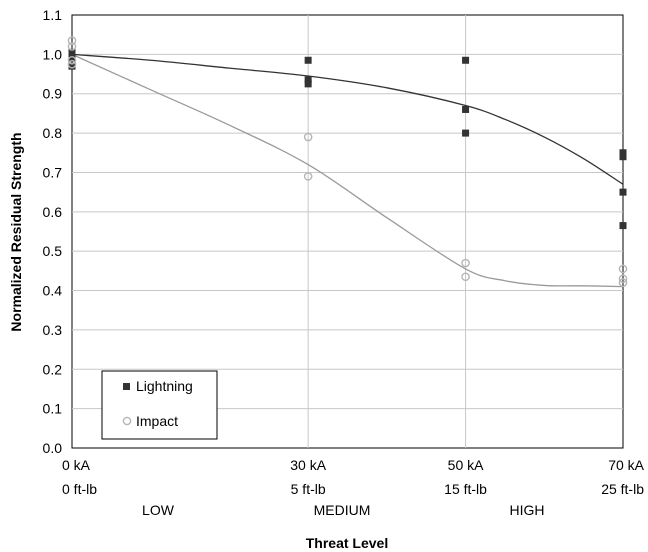 The height and width of the screenshot is (552, 648). What do you see at coordinates (466, 465) in the screenshot?
I see `x-tick-label-kA: 50 kA` at bounding box center [466, 465].